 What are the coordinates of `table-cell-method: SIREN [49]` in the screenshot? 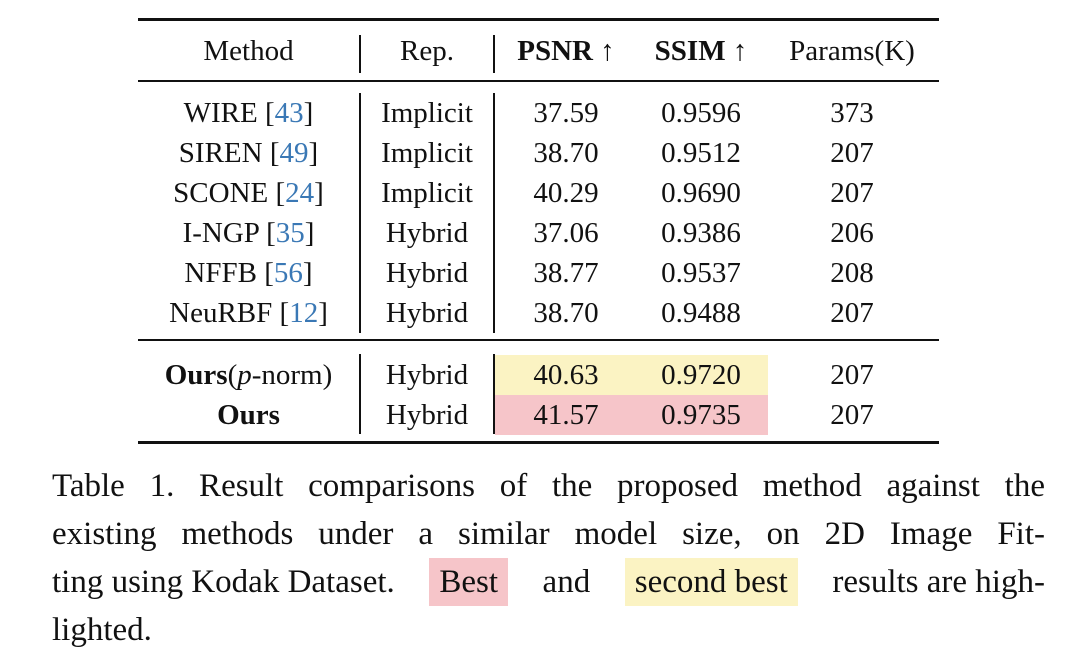 It's located at (248, 153).